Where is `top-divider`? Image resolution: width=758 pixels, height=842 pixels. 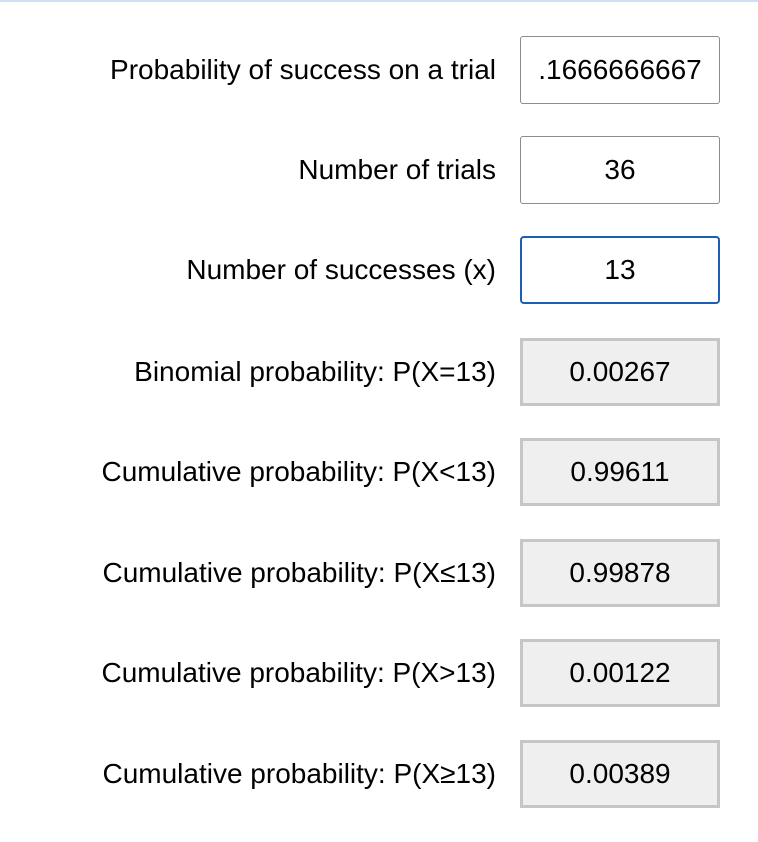 top-divider is located at coordinates (379, 1).